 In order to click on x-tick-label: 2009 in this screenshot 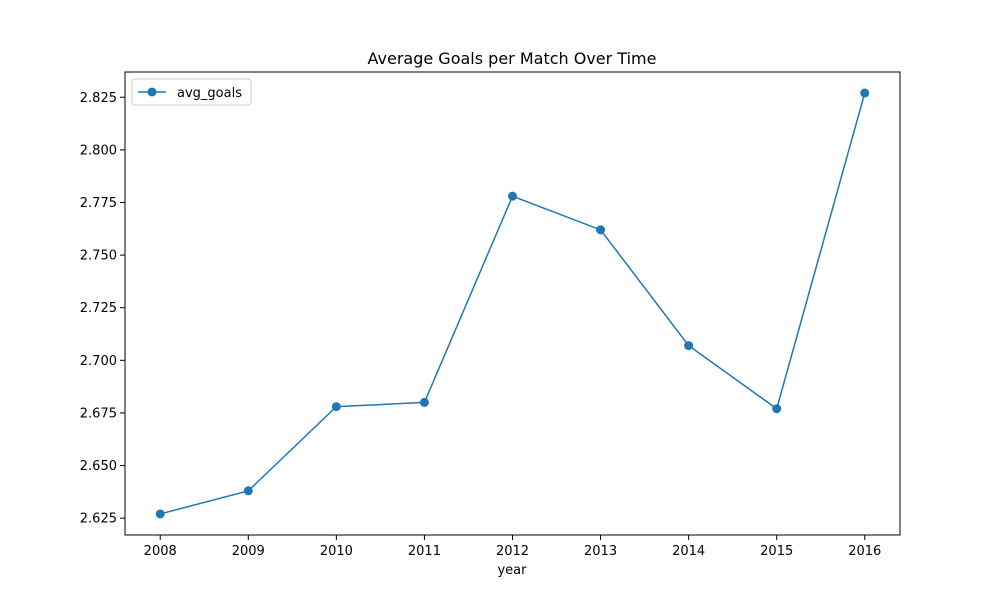, I will do `click(248, 551)`.